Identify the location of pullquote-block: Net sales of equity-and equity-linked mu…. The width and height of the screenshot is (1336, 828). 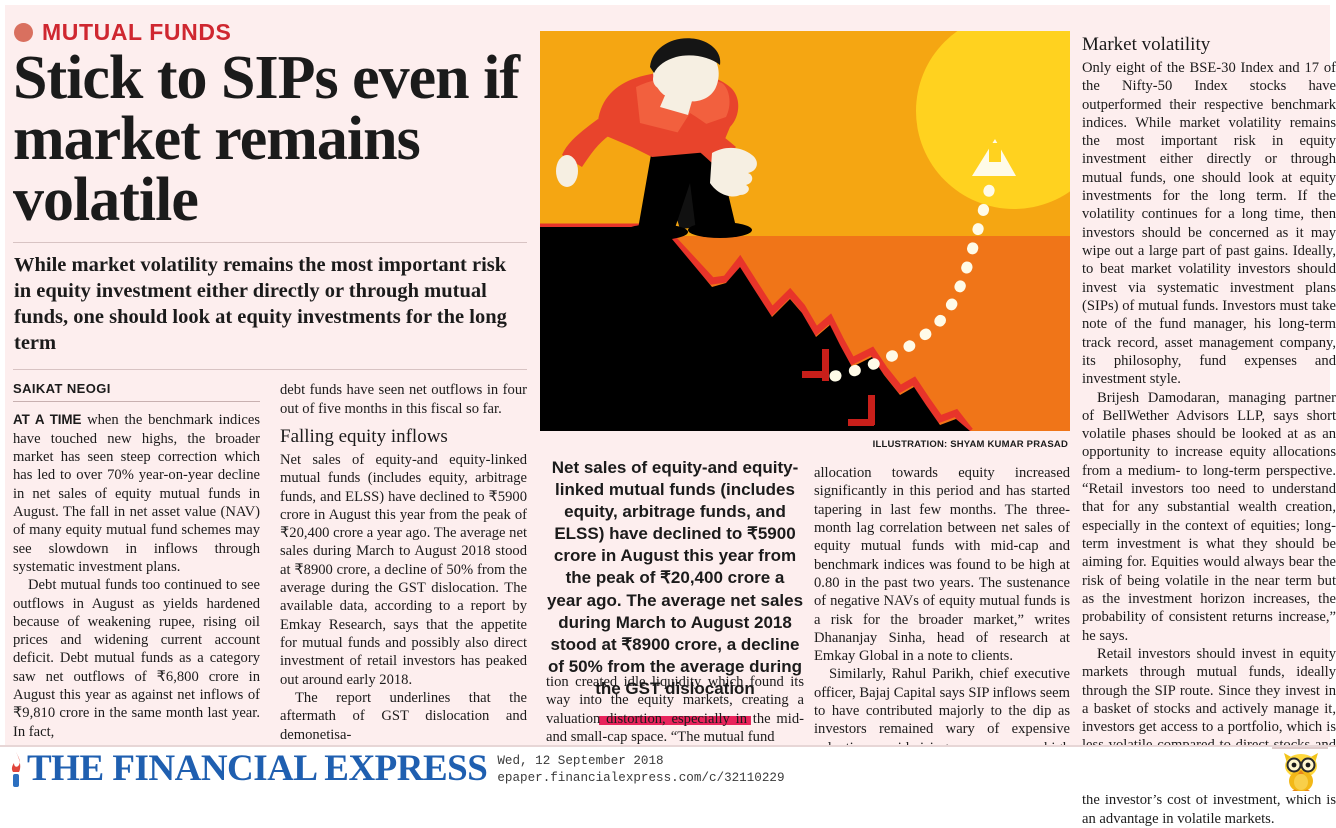
(675, 591).